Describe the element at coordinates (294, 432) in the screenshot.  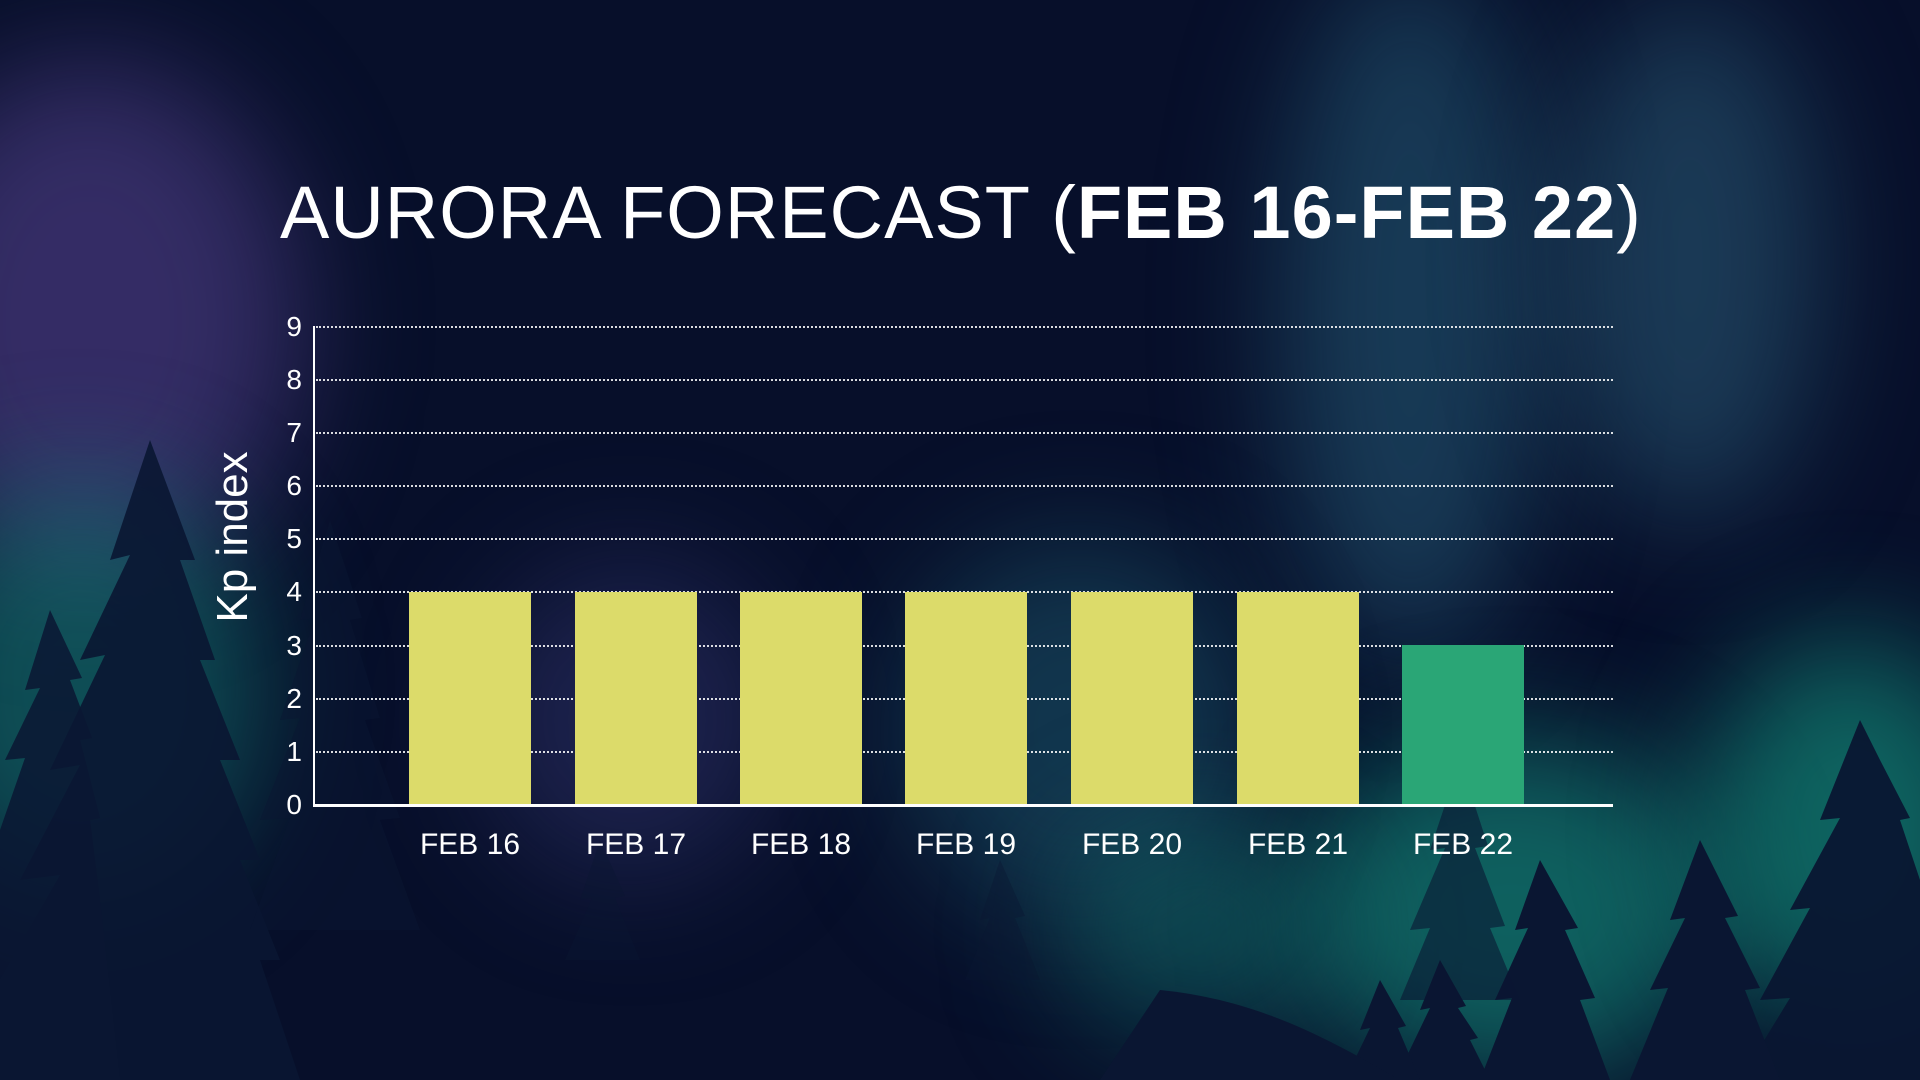
I see `y-tick-7: 7` at that location.